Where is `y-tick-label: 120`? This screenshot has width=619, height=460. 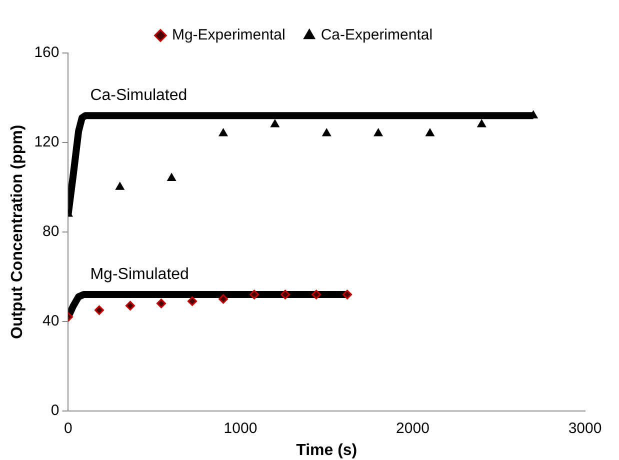 y-tick-label: 120 is located at coordinates (47, 142).